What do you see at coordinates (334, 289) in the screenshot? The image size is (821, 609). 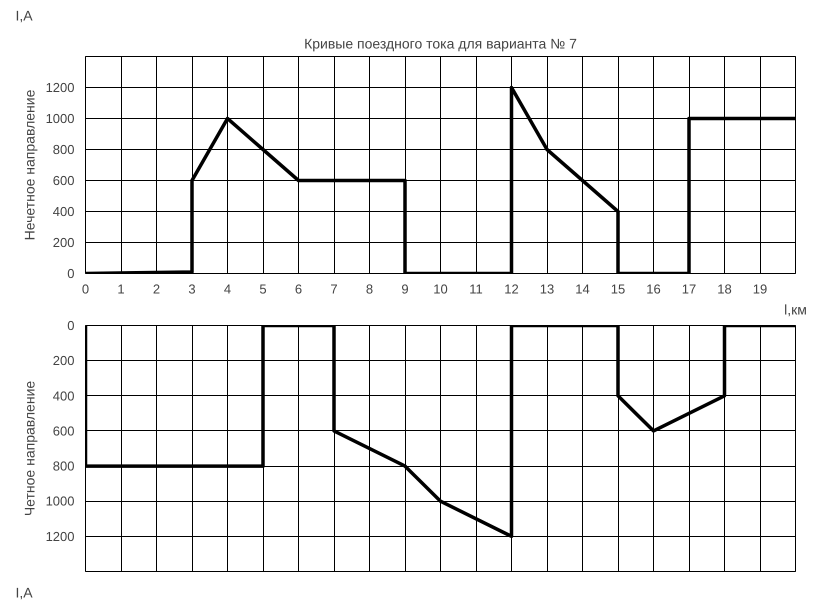 I see `x-tick-label: 7` at bounding box center [334, 289].